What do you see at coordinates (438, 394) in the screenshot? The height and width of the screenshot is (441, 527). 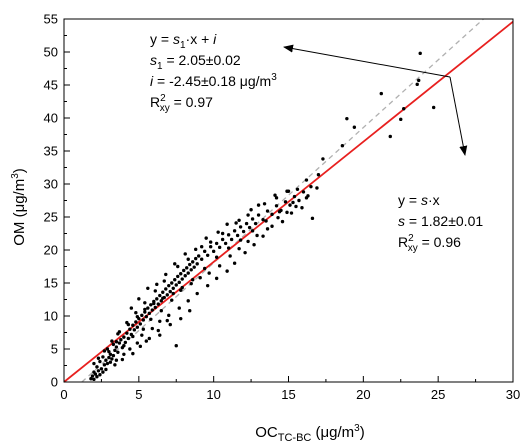 I see `x-tick-label: 25` at bounding box center [438, 394].